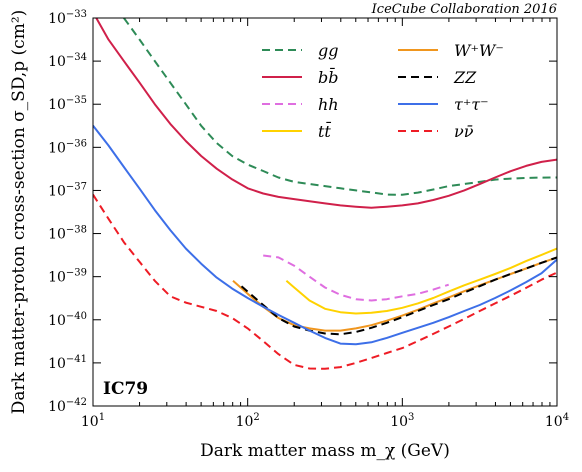  Describe the element at coordinates (67, 320) in the screenshot. I see `y-tick-label: 10−40` at that location.